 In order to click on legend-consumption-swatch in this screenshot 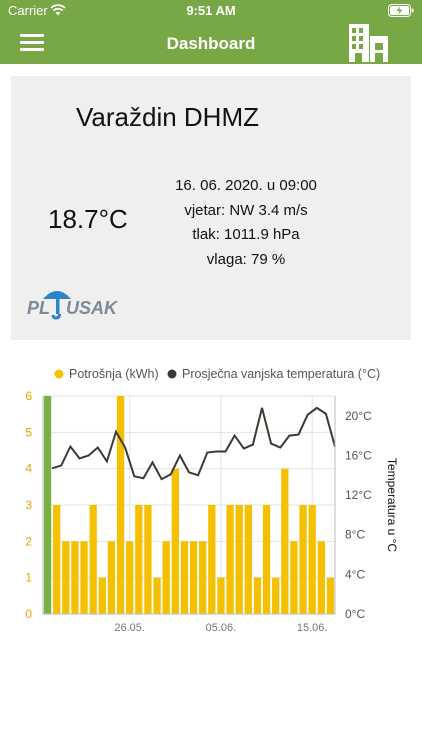, I will do `click(59, 374)`.